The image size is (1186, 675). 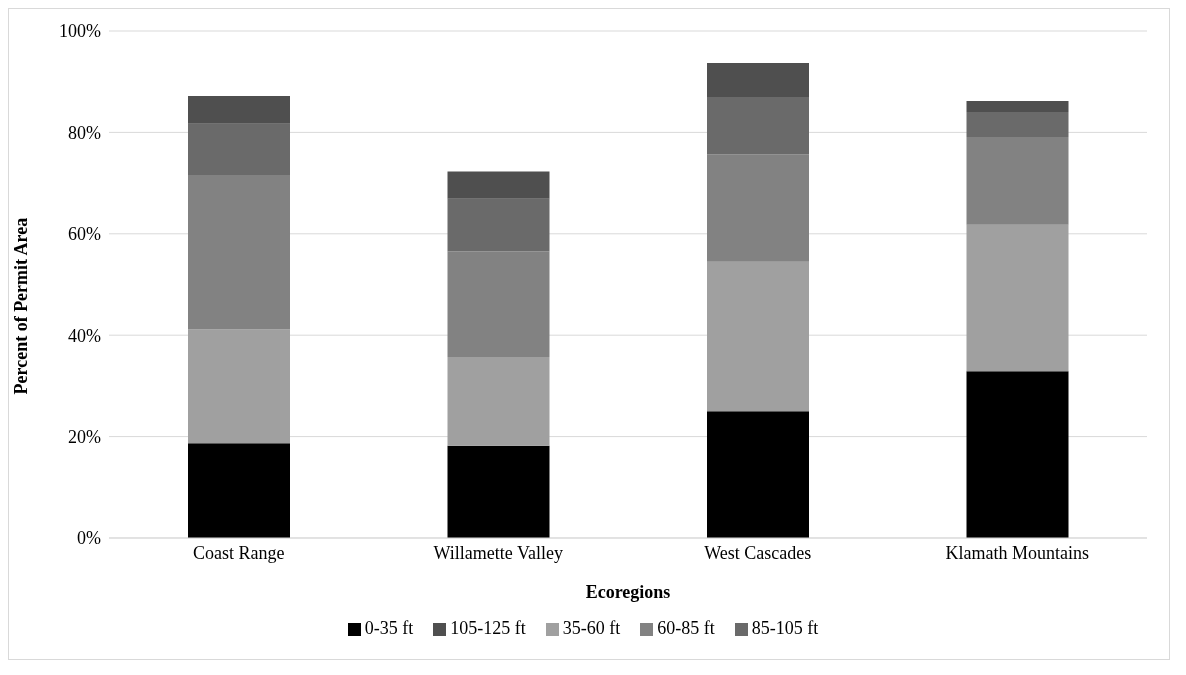 What do you see at coordinates (758, 552) in the screenshot?
I see `x-tick-label: West Cascades` at bounding box center [758, 552].